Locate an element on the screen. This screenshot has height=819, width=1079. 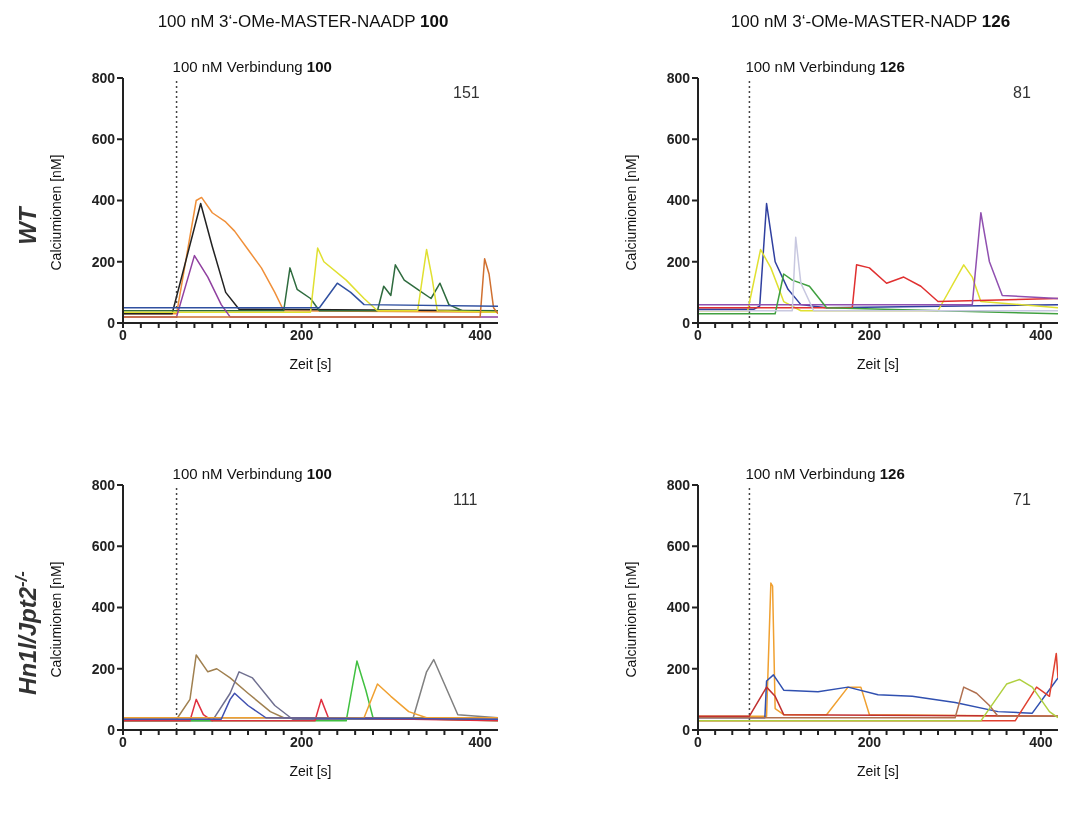
chart-title: 100 nM 3‘-OMe-MASTER-NADP 126 is located at coordinates (870, 22).